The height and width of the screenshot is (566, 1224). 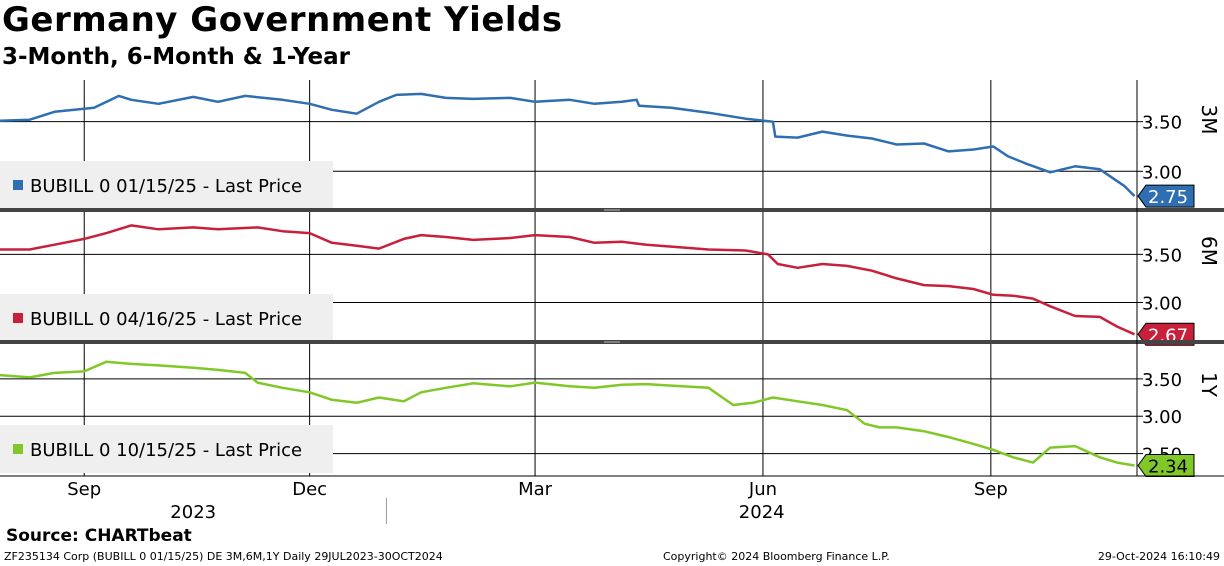 What do you see at coordinates (193, 512) in the screenshot?
I see `x-year-label: 2023` at bounding box center [193, 512].